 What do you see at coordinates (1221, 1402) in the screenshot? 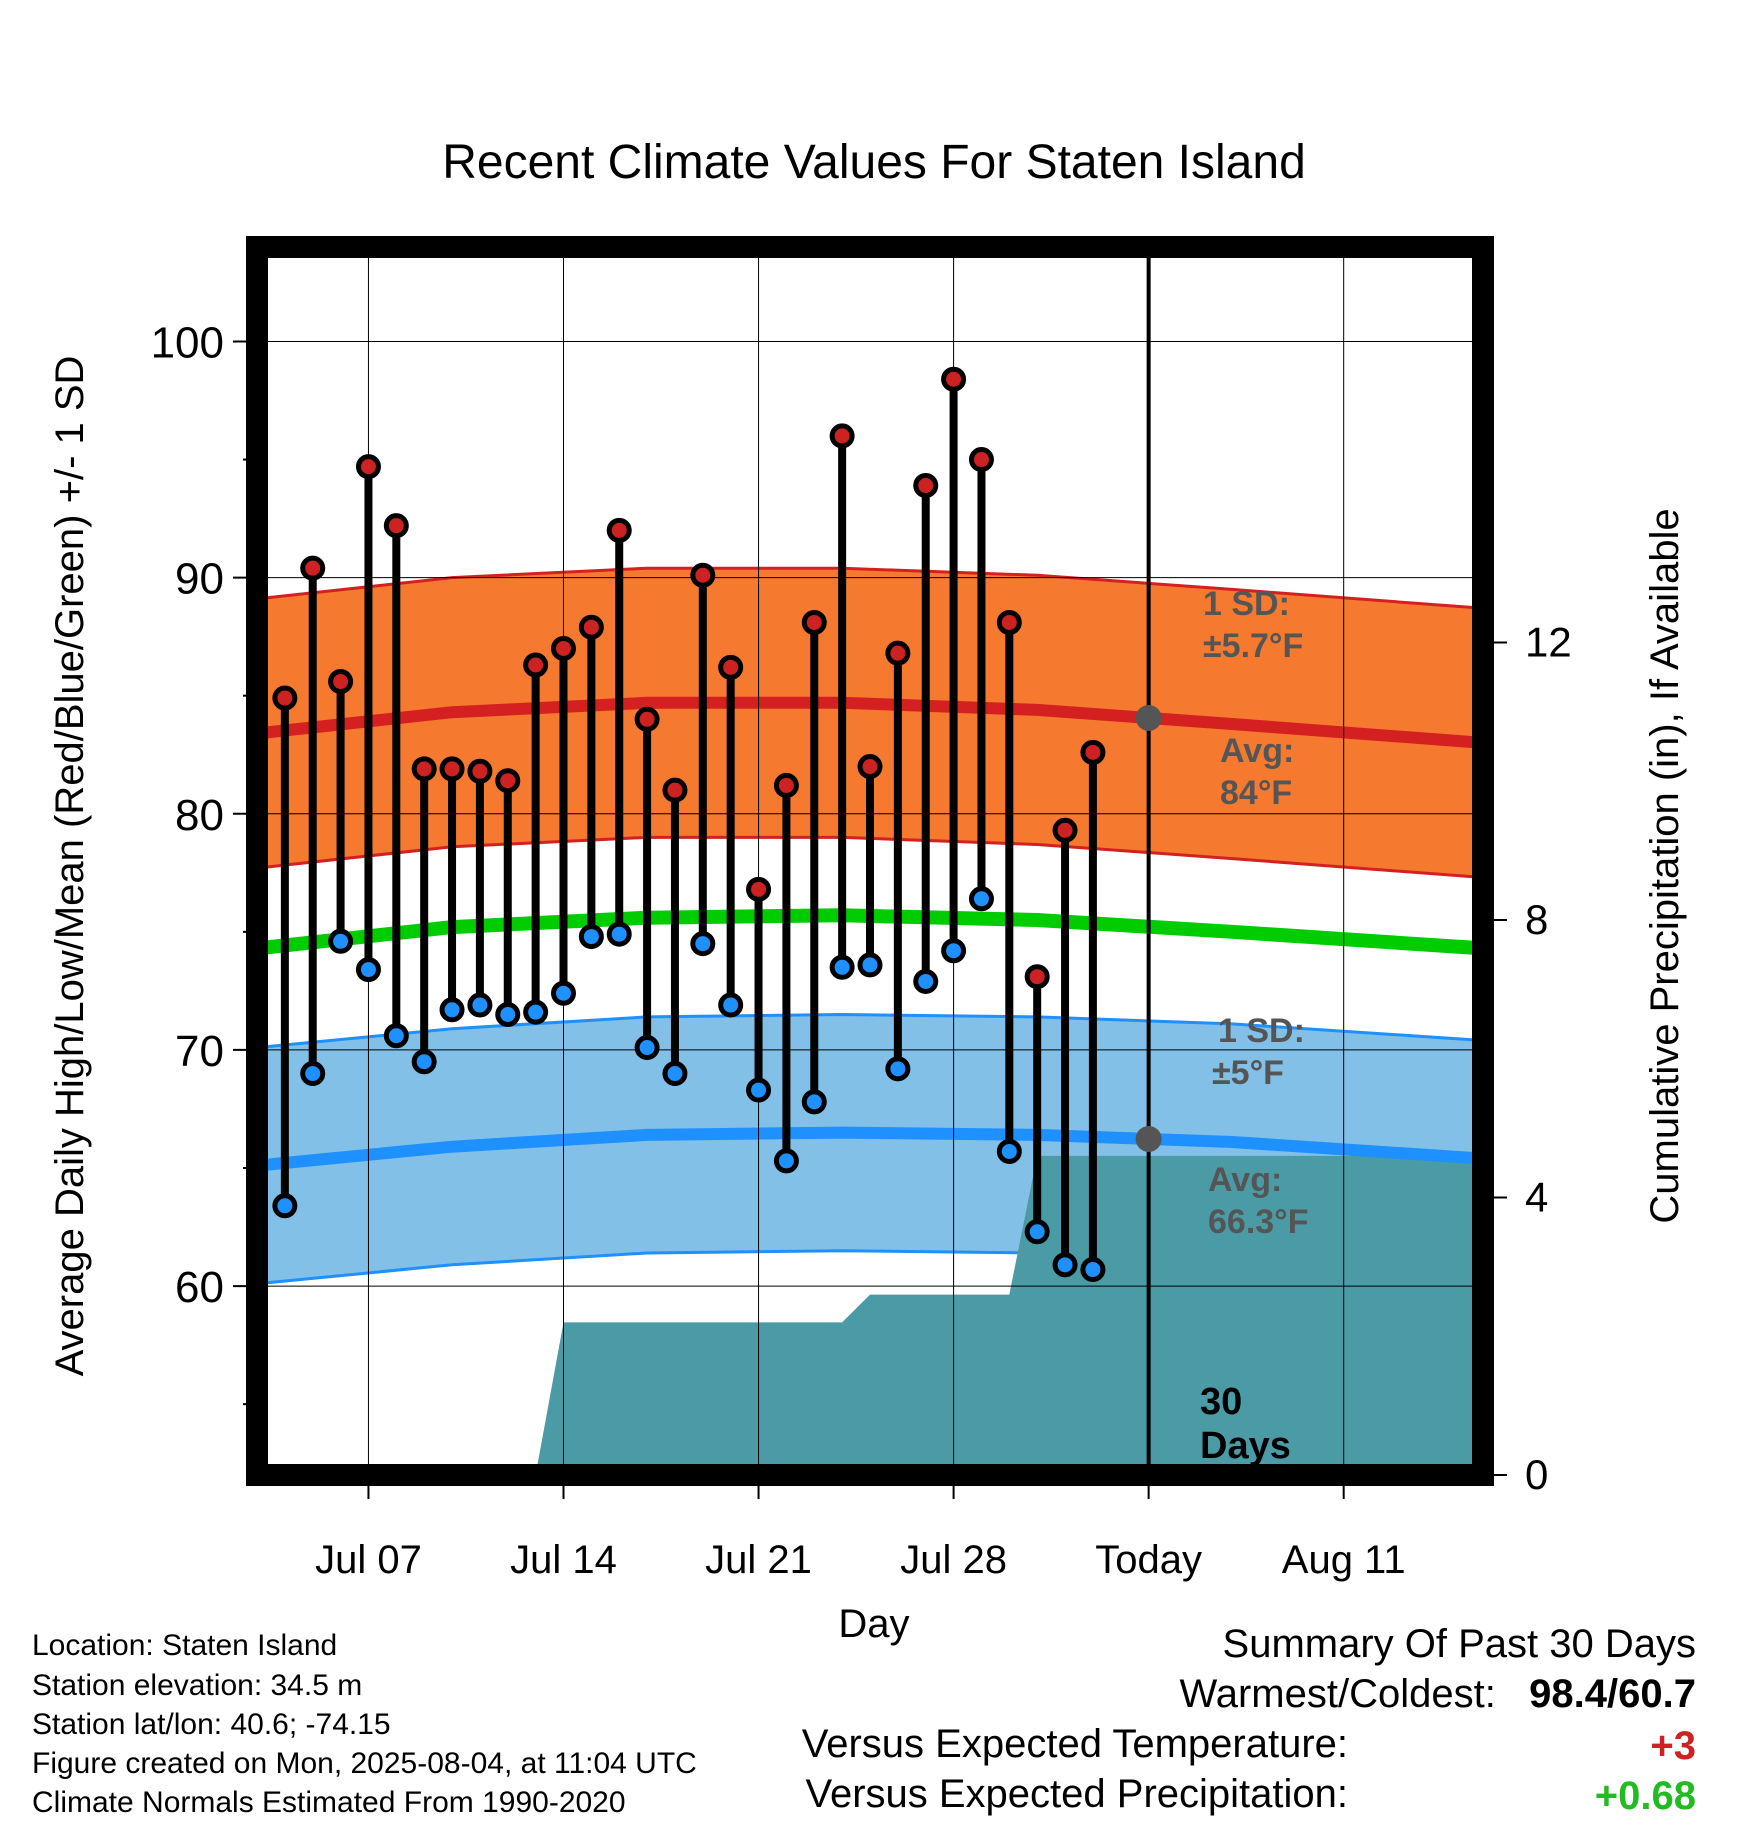
I see `window-days-number: 30` at bounding box center [1221, 1402].